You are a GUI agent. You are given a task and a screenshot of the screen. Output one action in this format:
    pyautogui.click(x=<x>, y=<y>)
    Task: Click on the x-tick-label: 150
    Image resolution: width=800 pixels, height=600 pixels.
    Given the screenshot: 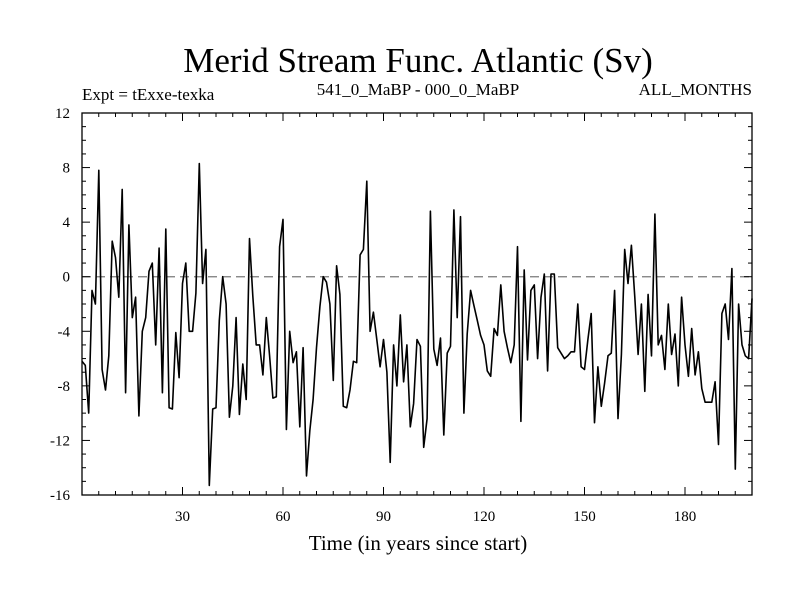 What is the action you would take?
    pyautogui.click(x=584, y=517)
    